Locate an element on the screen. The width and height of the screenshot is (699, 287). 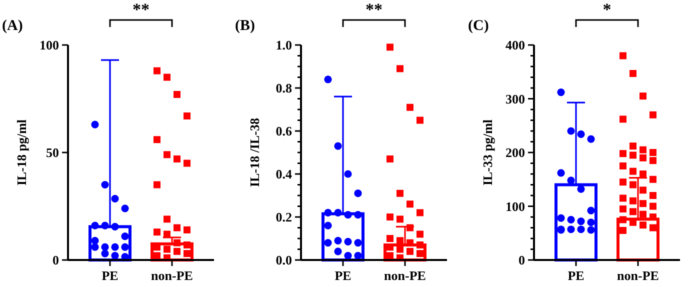
y-tick-label: 400 is located at coordinates (515, 45).